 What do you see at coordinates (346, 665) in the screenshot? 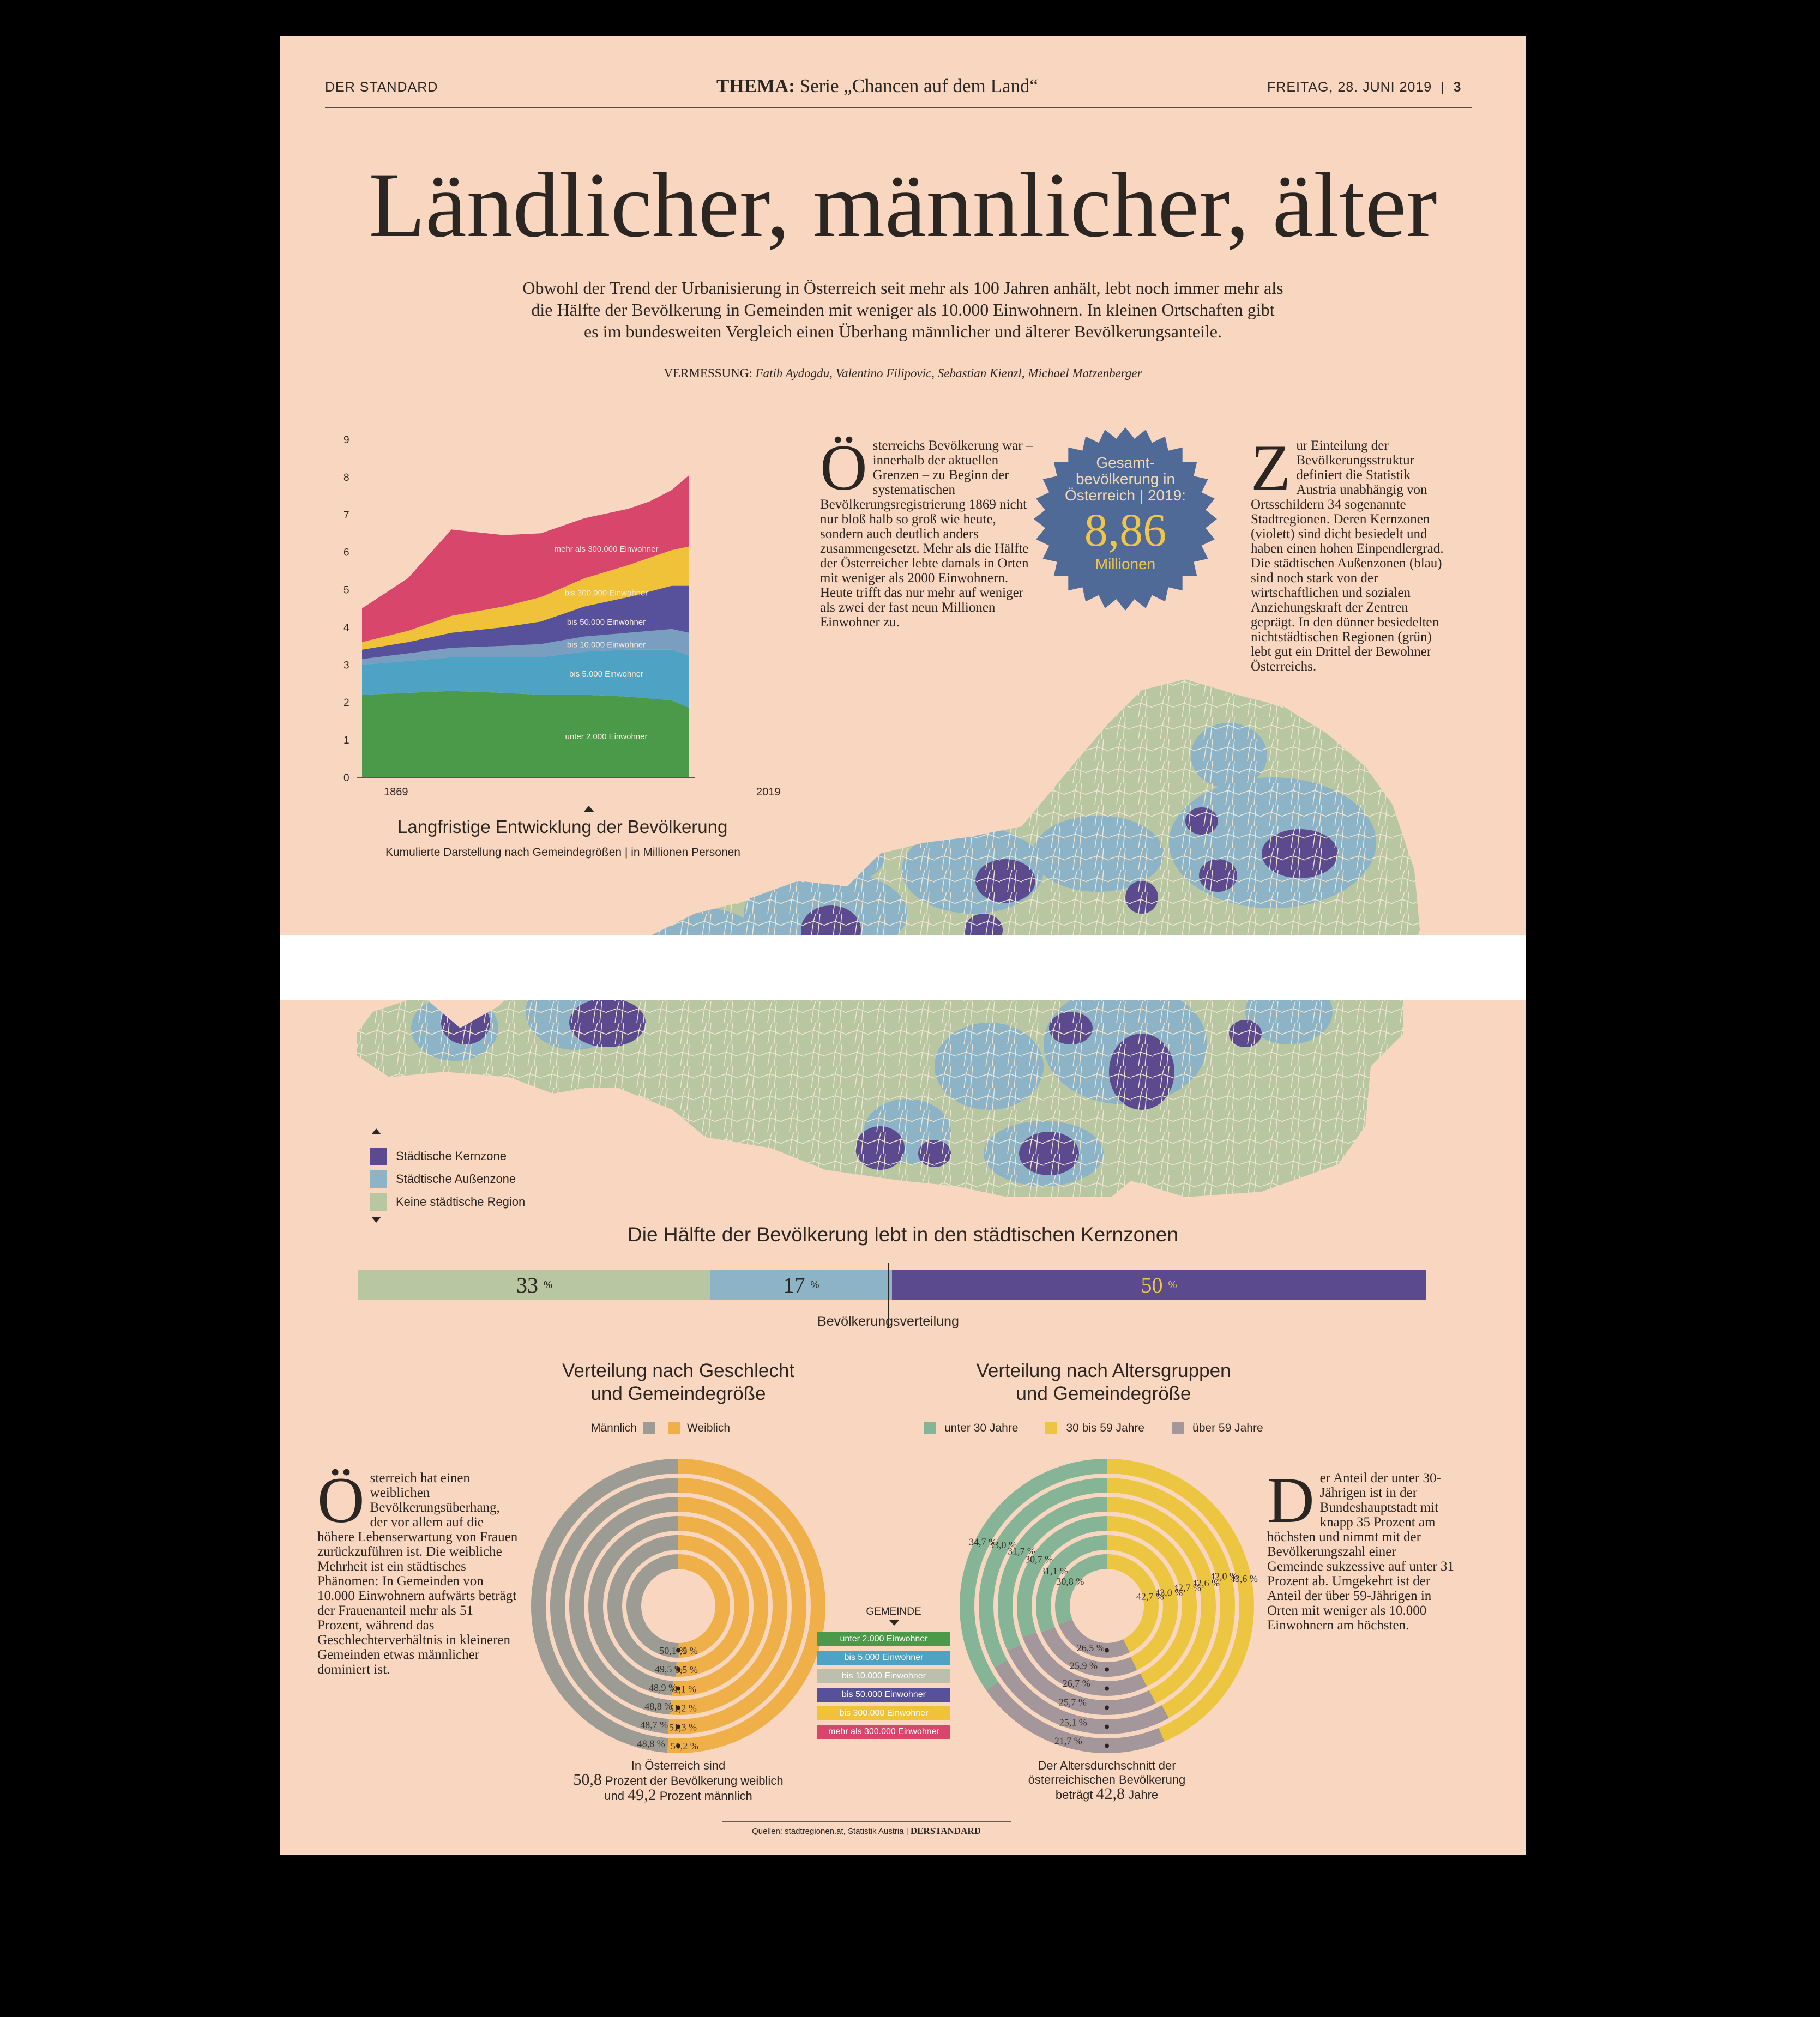
I see `y-tick-label: 3` at bounding box center [346, 665].